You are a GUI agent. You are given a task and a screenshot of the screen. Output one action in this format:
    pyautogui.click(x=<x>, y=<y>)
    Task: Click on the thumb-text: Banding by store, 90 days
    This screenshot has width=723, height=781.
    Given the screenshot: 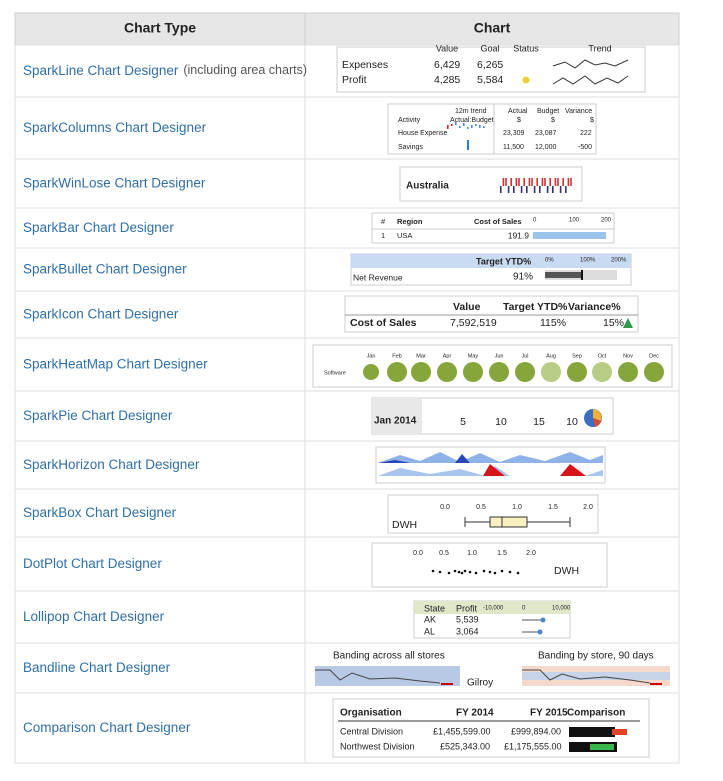 What is the action you would take?
    pyautogui.click(x=596, y=656)
    